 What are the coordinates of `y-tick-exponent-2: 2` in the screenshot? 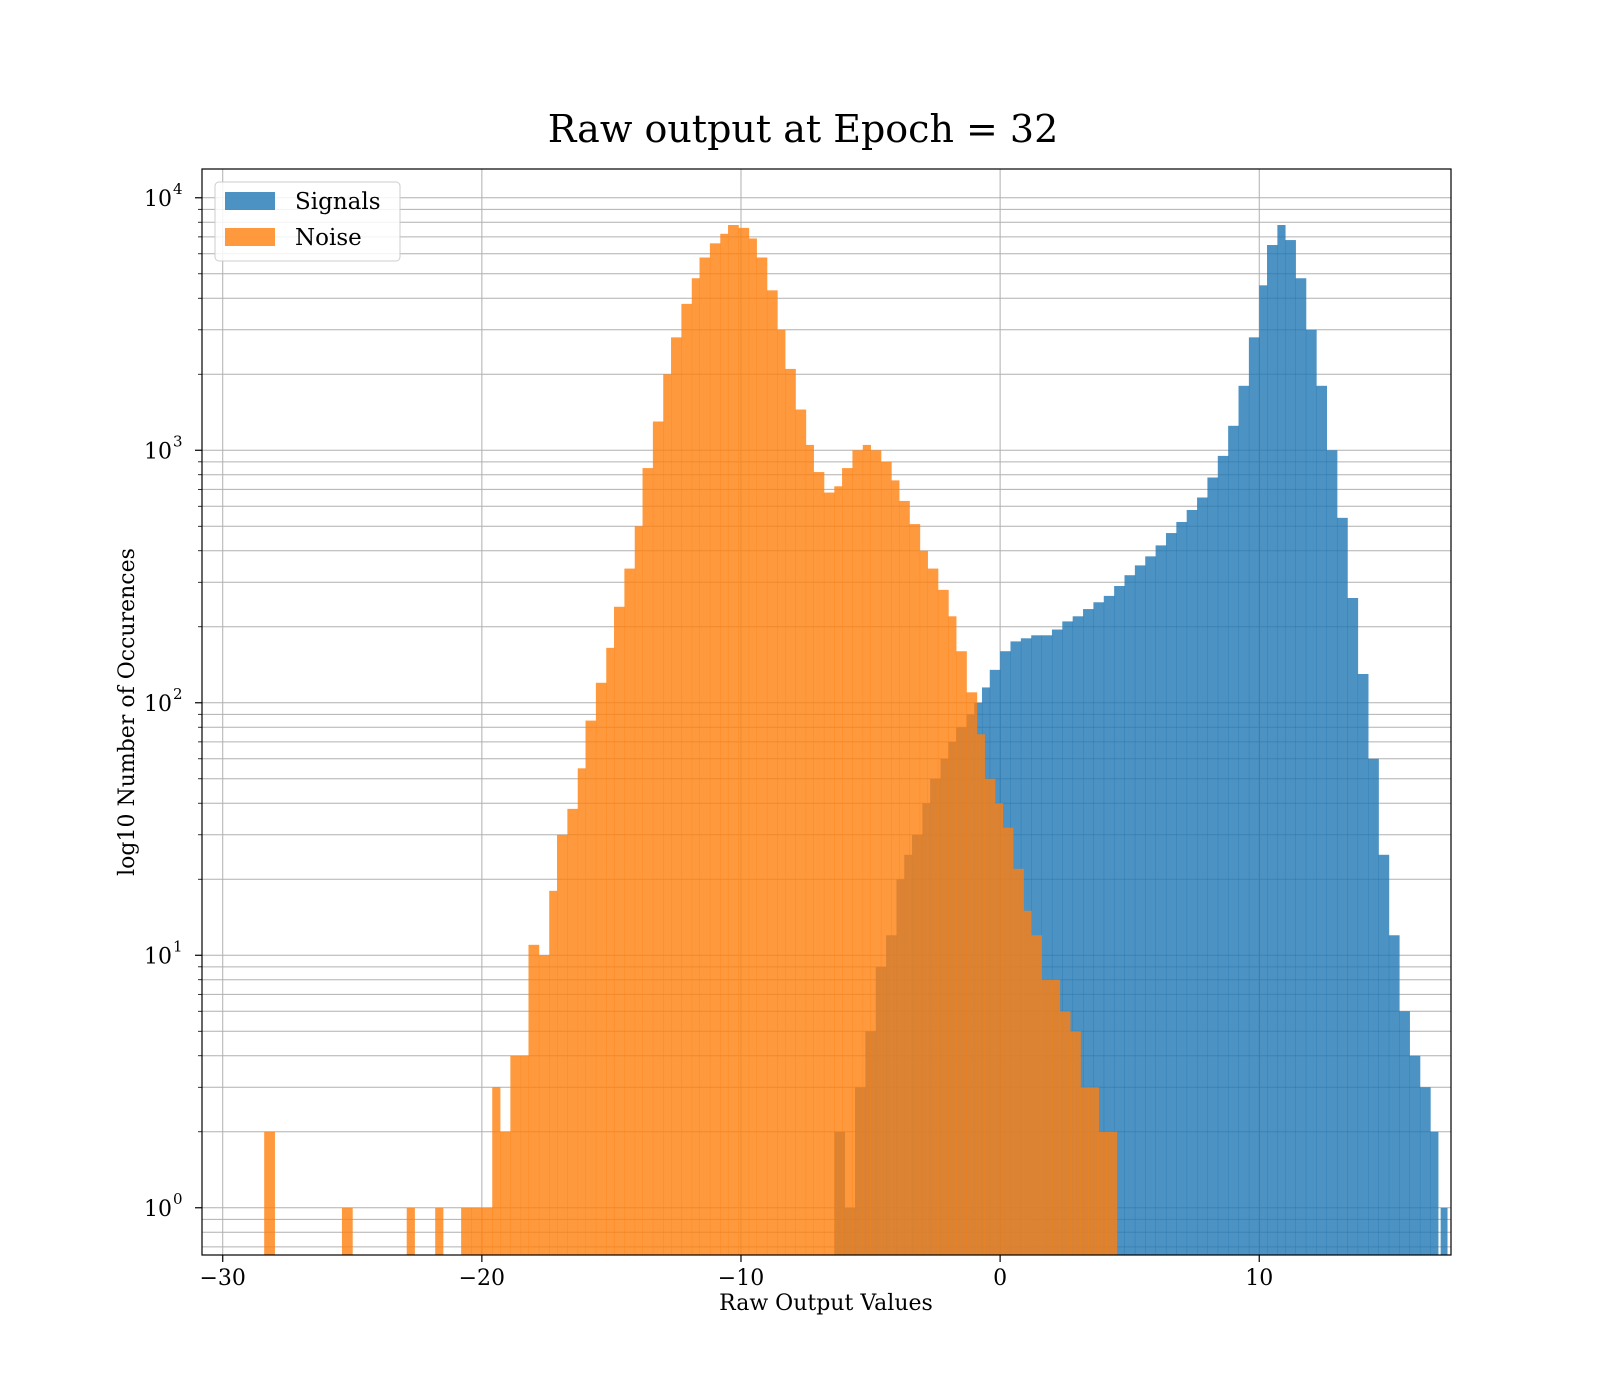 It's located at (178, 694).